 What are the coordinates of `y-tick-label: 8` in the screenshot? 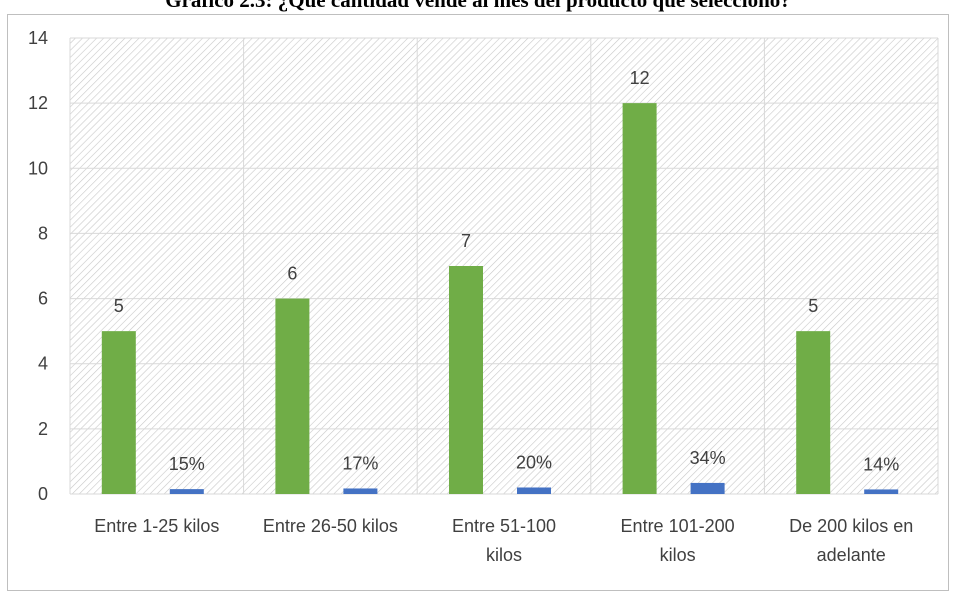 It's located at (43, 233).